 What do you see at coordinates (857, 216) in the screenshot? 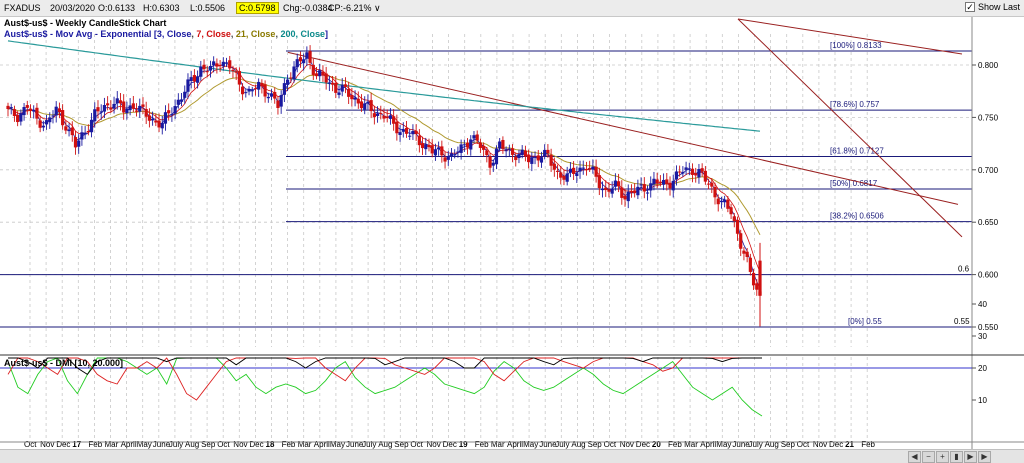
I see `fib-label: [38.2%] 0.6506` at bounding box center [857, 216].